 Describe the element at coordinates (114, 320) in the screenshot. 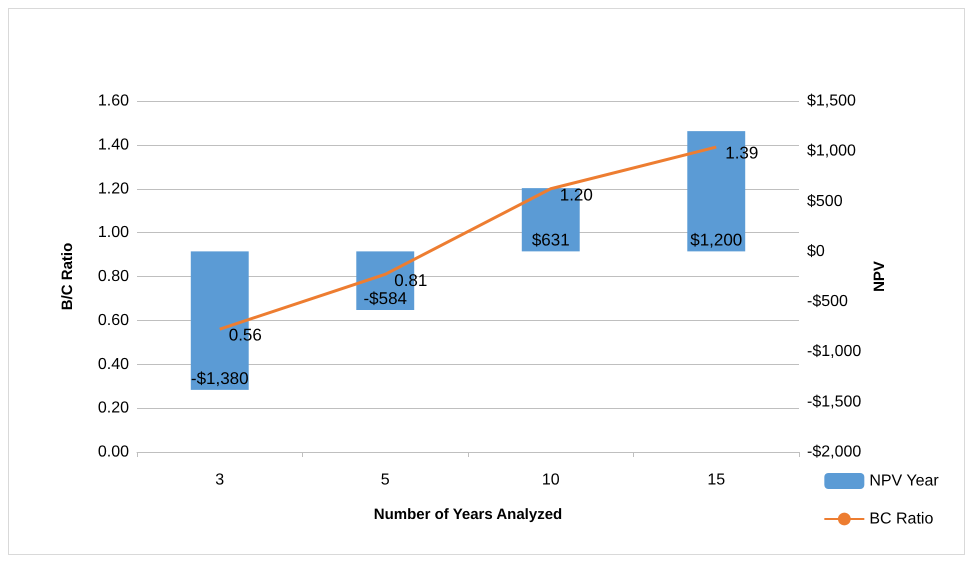

I see `y-tick-label: 0.60` at that location.